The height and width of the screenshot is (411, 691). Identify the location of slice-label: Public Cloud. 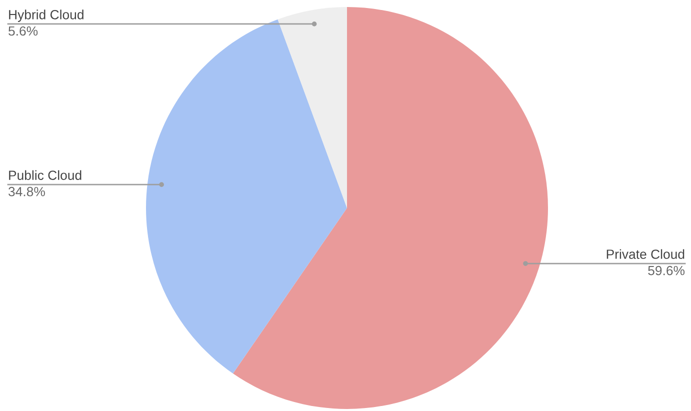
(45, 175).